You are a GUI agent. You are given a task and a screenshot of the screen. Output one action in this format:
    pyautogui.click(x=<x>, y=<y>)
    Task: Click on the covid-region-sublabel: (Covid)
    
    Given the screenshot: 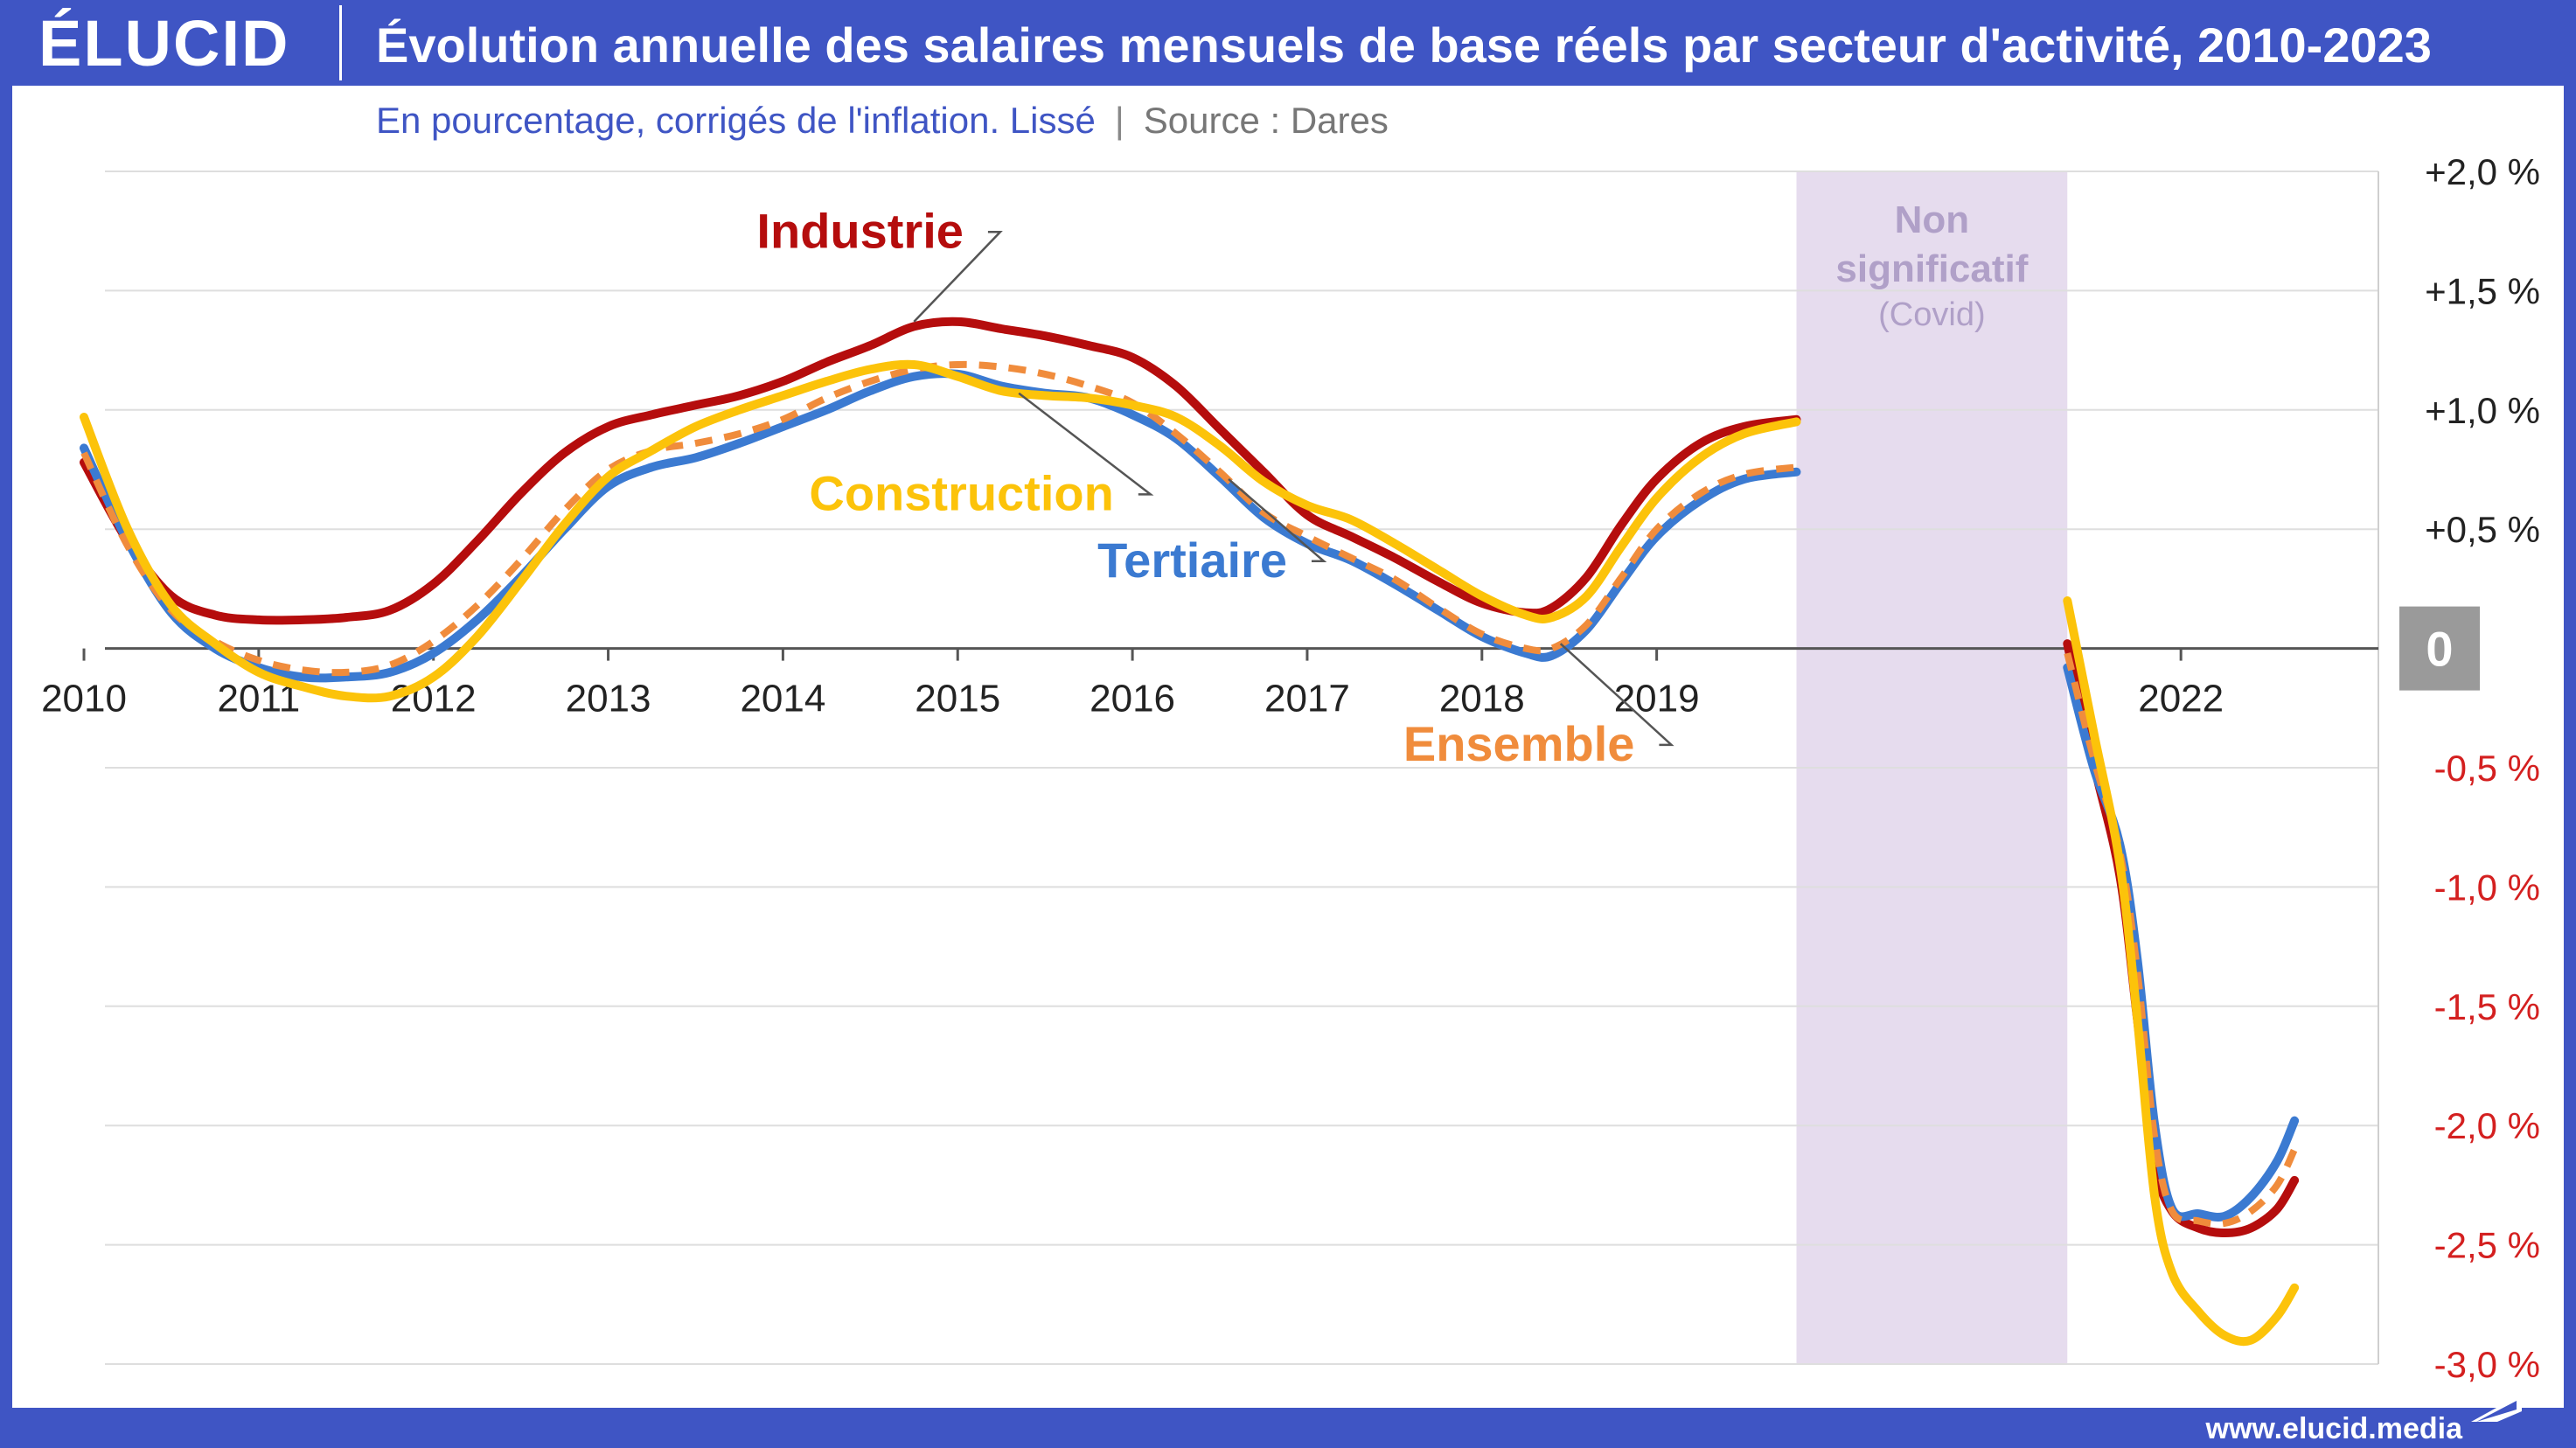 What is the action you would take?
    pyautogui.click(x=1931, y=315)
    